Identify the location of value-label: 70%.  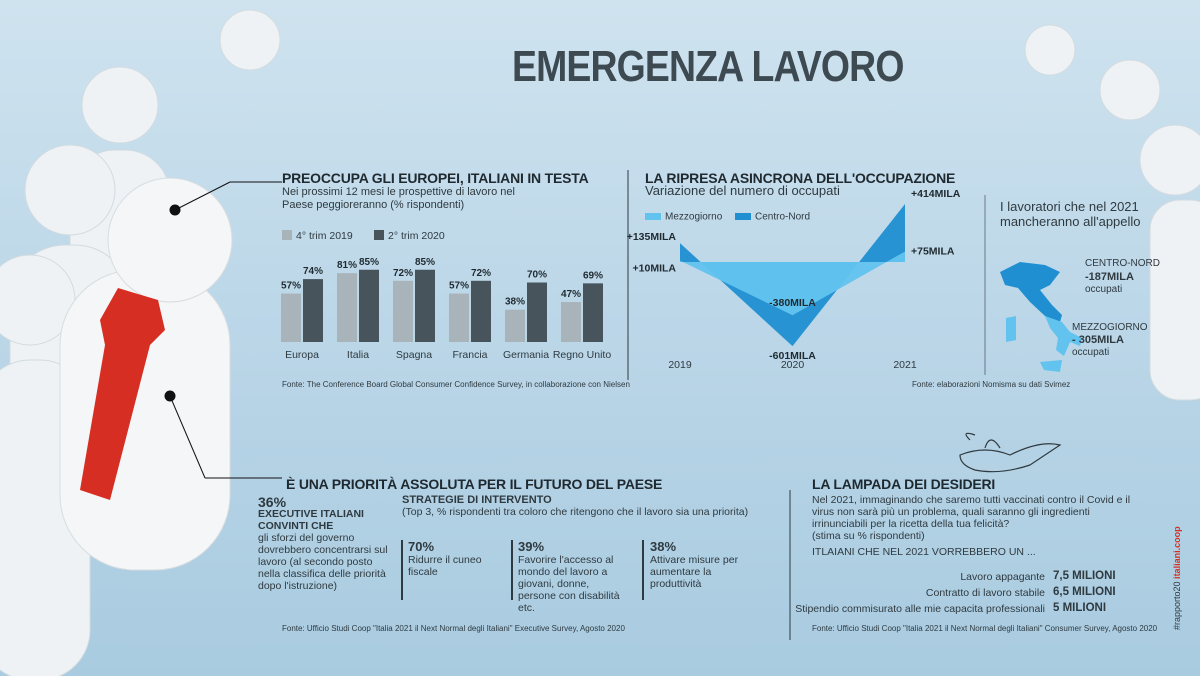
(537, 275).